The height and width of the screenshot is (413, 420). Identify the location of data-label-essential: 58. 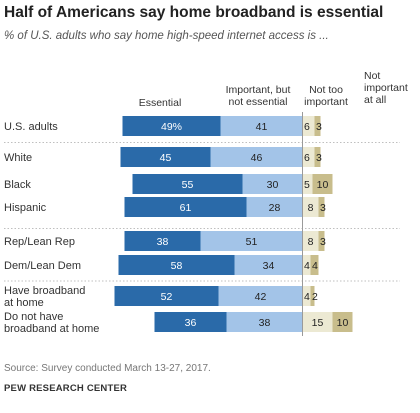
(177, 266).